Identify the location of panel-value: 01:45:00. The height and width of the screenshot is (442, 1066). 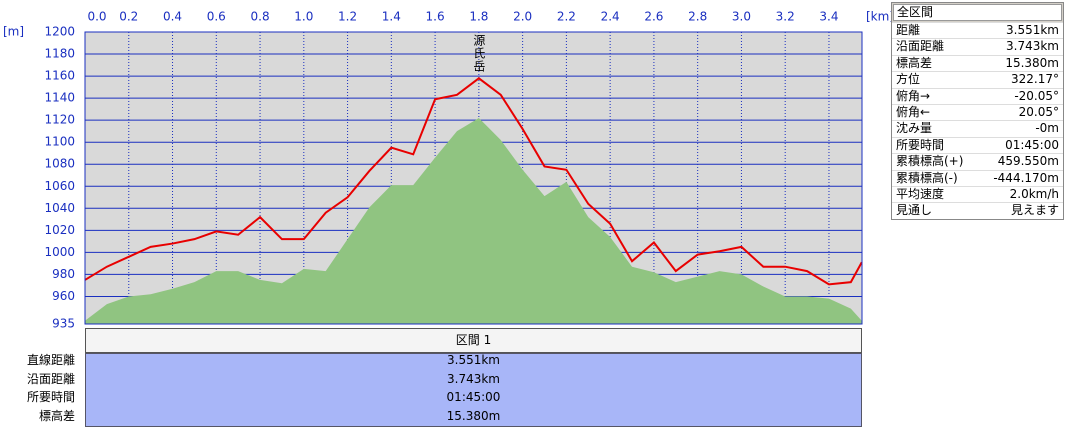
(1032, 144).